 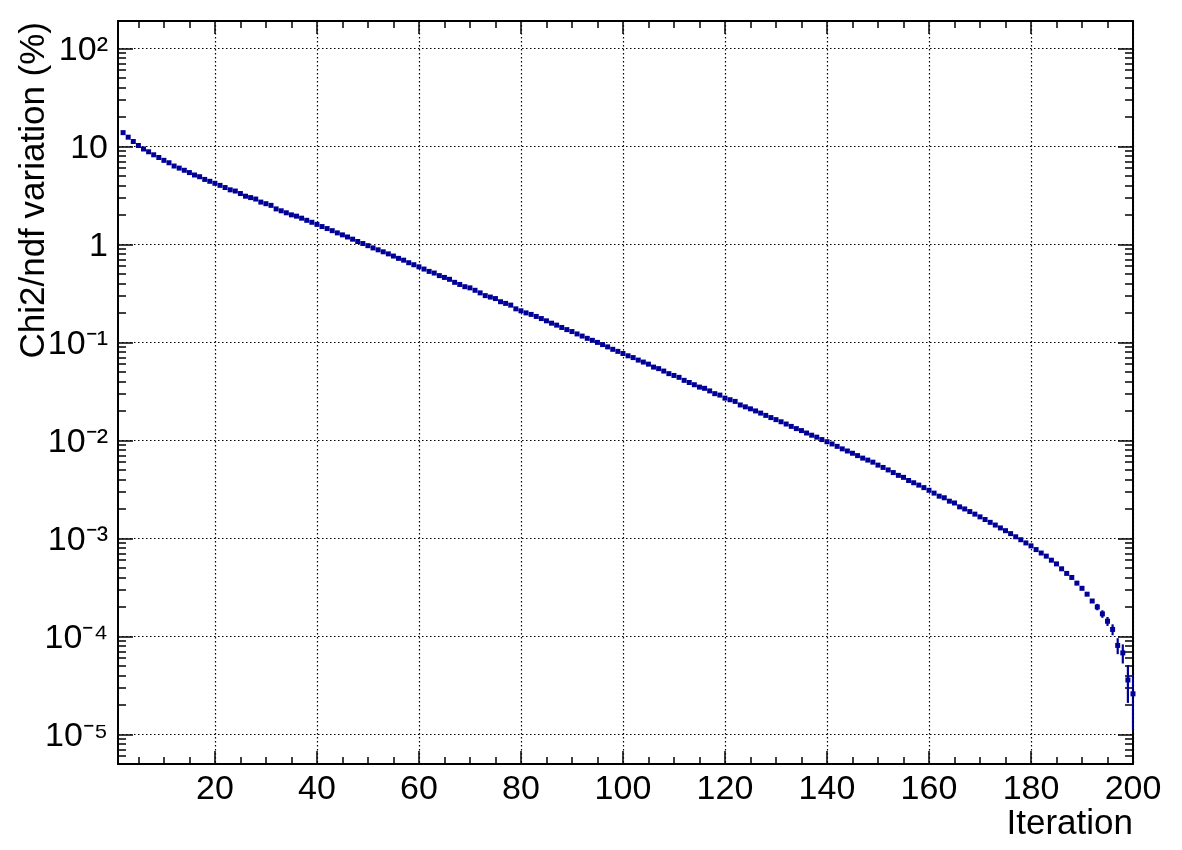 What do you see at coordinates (98, 244) in the screenshot?
I see `y-tick-label: 1` at bounding box center [98, 244].